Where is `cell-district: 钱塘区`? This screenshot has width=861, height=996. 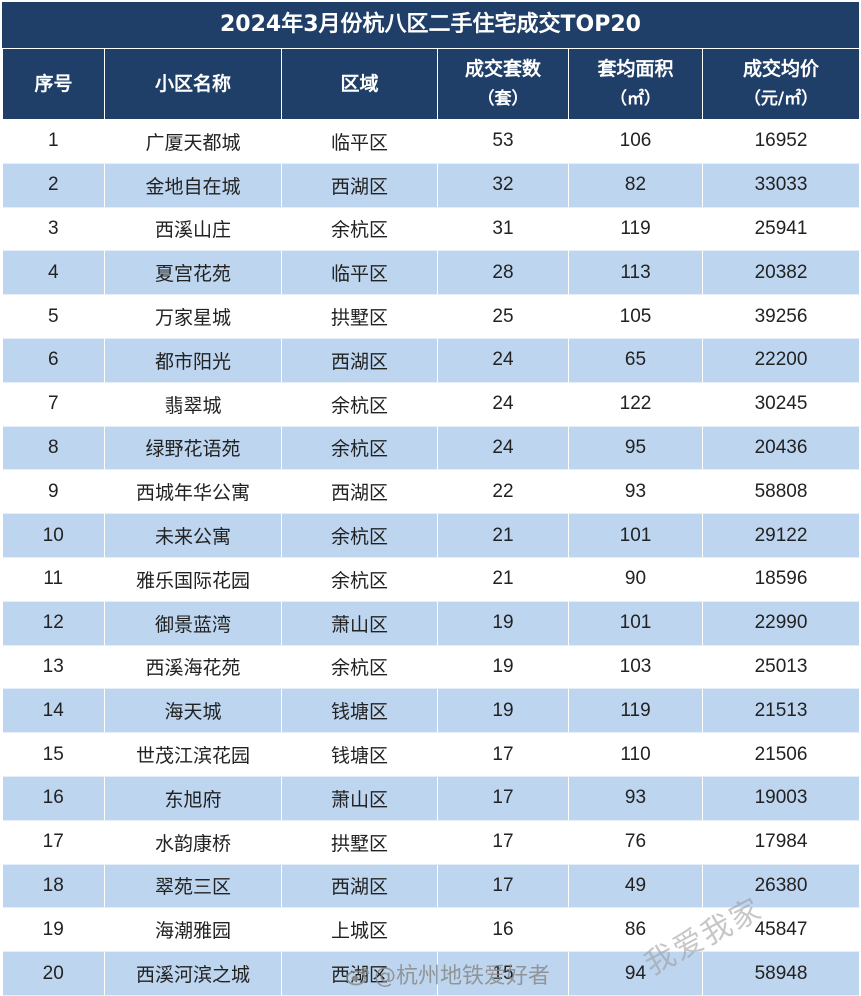
cell-district: 钱塘区 is located at coordinates (359, 754).